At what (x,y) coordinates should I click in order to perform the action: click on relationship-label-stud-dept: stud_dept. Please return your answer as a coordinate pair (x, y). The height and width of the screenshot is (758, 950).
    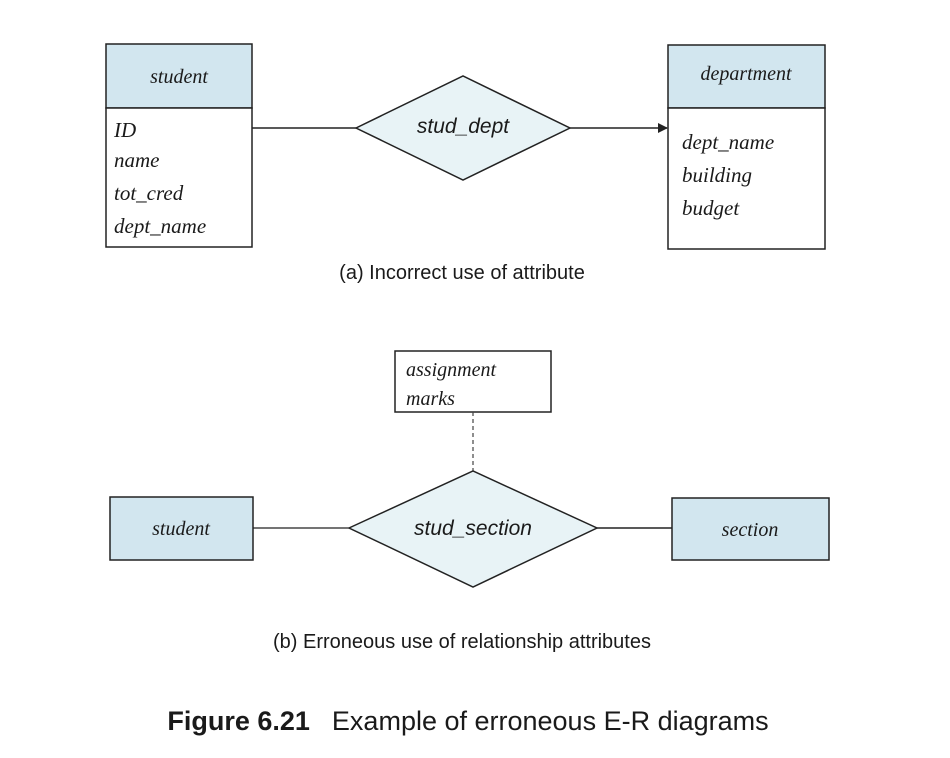
    Looking at the image, I should click on (463, 126).